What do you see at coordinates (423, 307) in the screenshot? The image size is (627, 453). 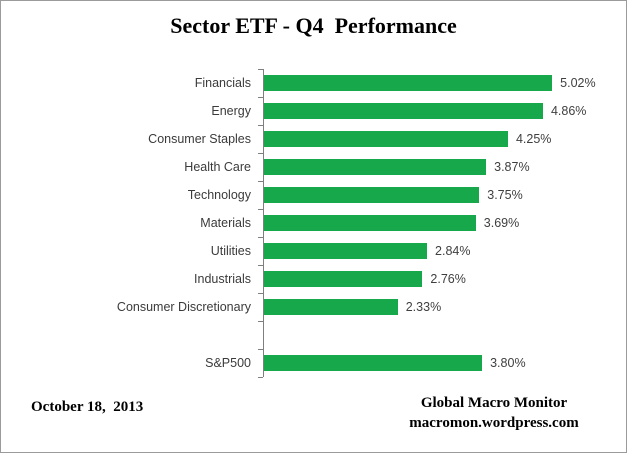 I see `value-label: 2.33%` at bounding box center [423, 307].